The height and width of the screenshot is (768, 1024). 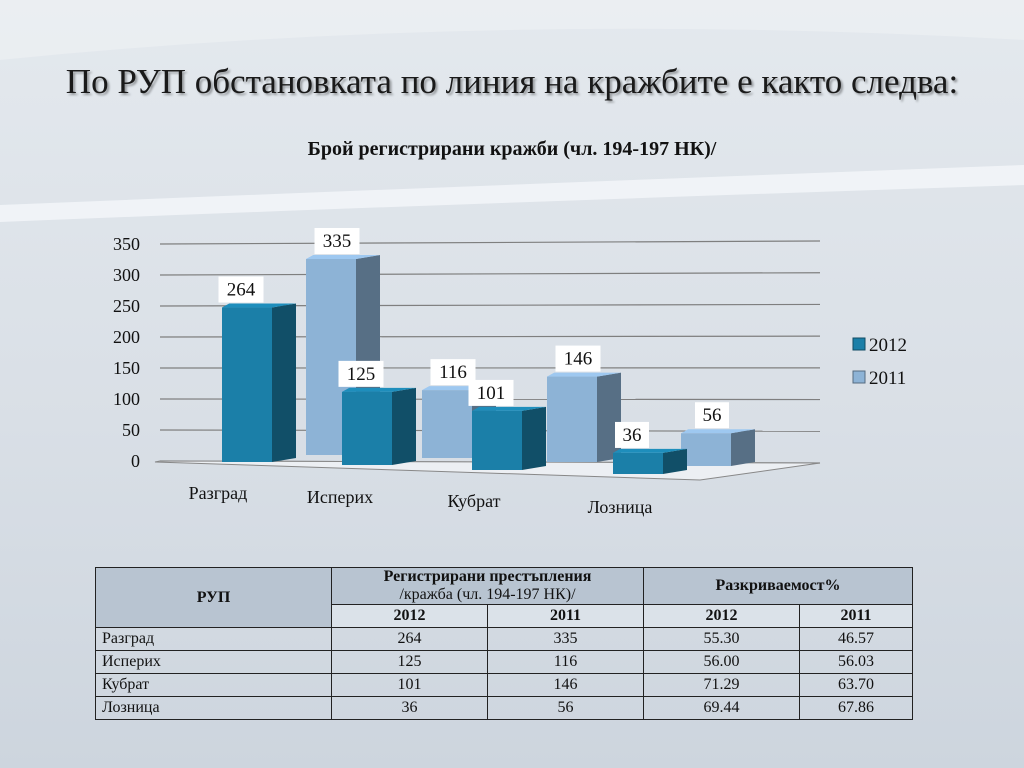 What do you see at coordinates (856, 639) in the screenshot?
I see `cell-rate-2011: 46.57` at bounding box center [856, 639].